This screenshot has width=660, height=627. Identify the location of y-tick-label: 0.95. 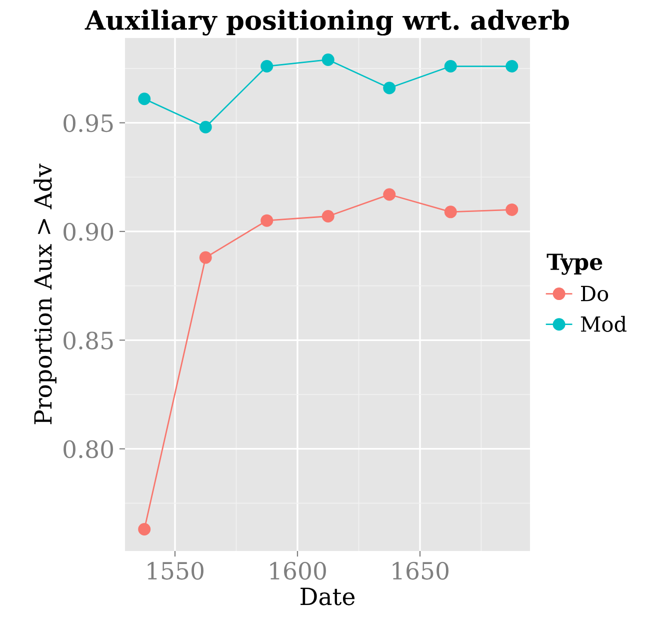
(88, 123).